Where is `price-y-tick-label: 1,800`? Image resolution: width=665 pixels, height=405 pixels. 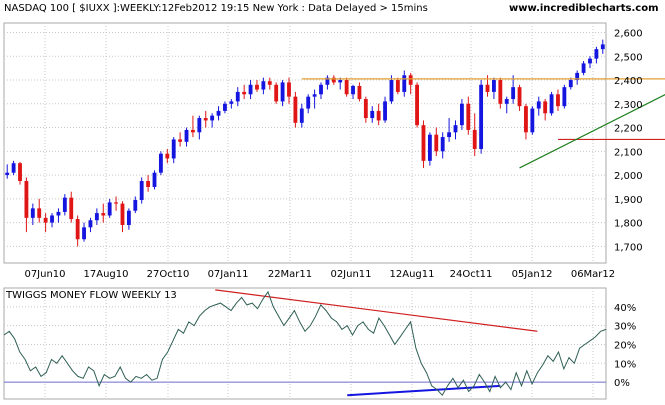 price-y-tick-label: 1,800 is located at coordinates (628, 224).